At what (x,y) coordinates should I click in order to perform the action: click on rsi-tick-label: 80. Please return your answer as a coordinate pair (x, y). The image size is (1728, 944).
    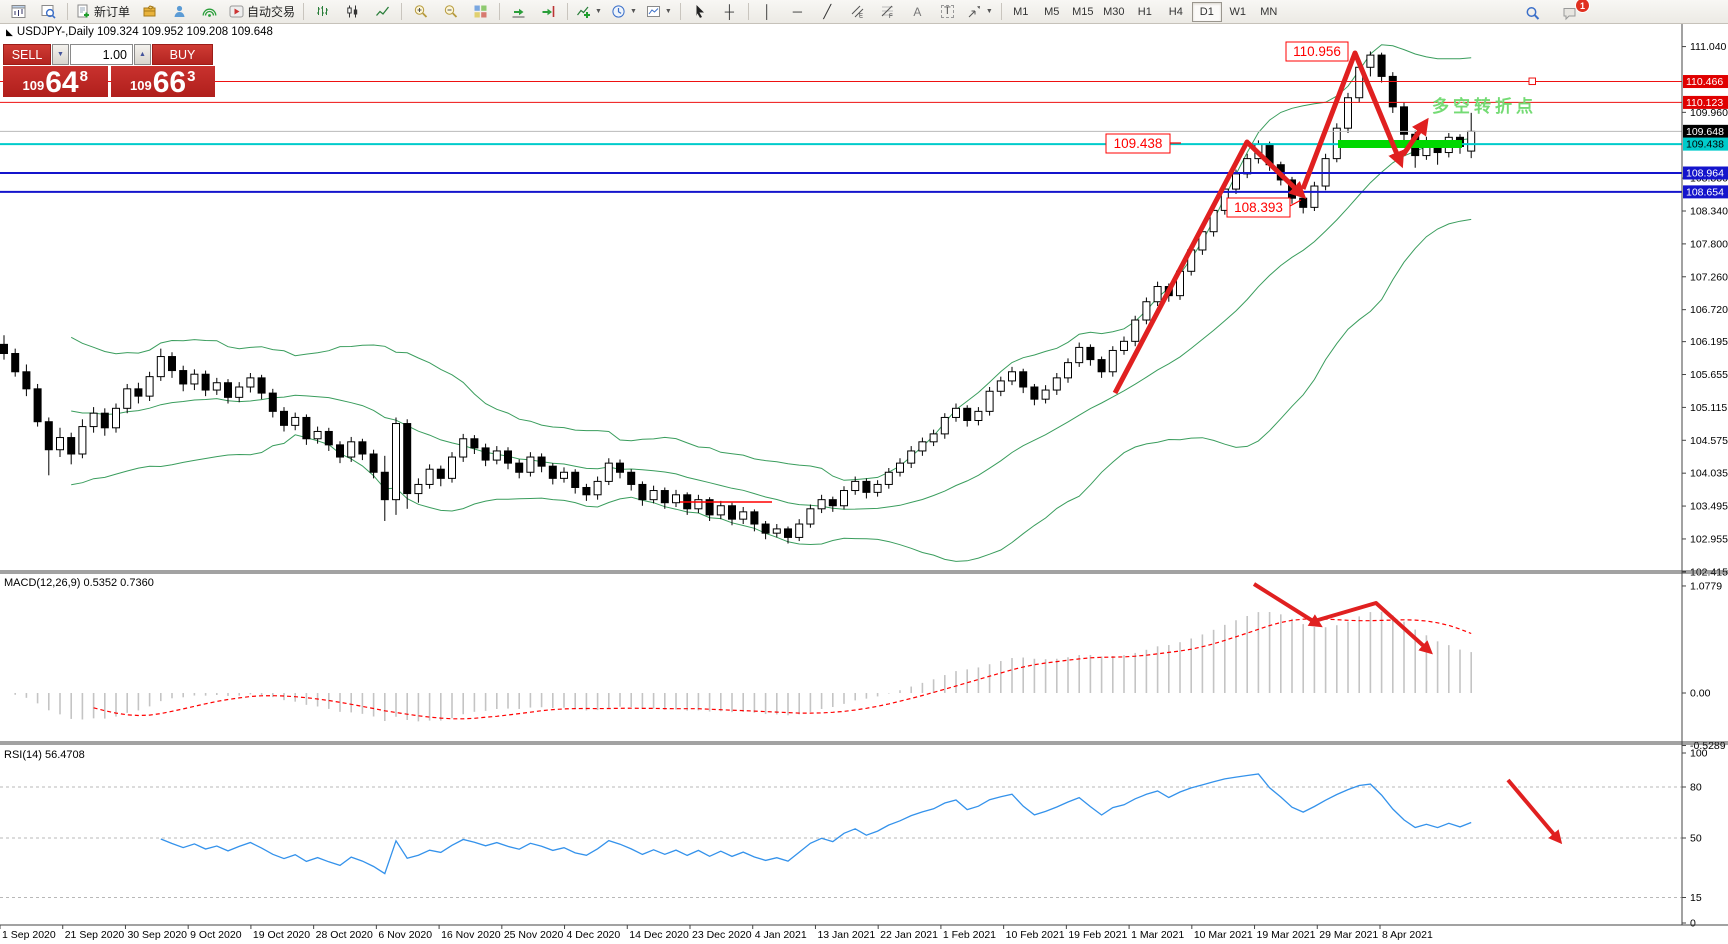
    Looking at the image, I should click on (1696, 788).